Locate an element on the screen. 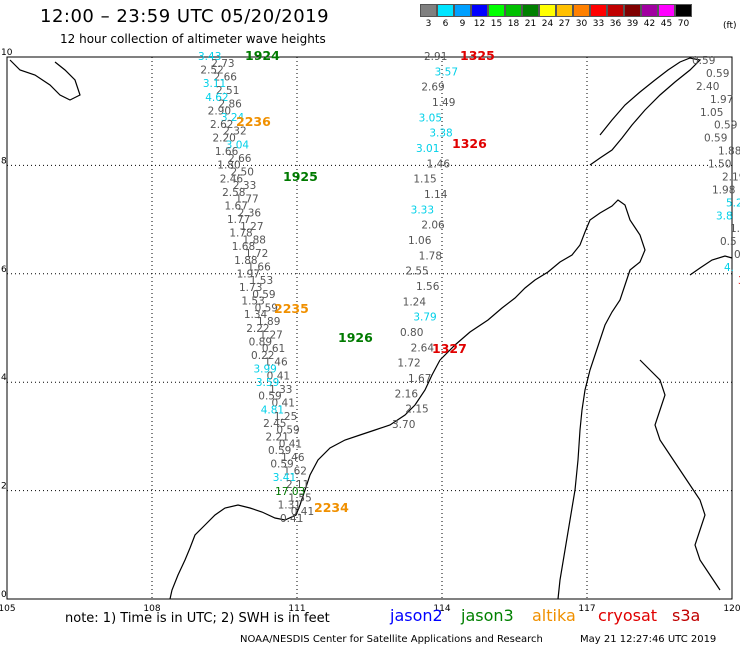  legend-bin: 18 is located at coordinates (513, 16).